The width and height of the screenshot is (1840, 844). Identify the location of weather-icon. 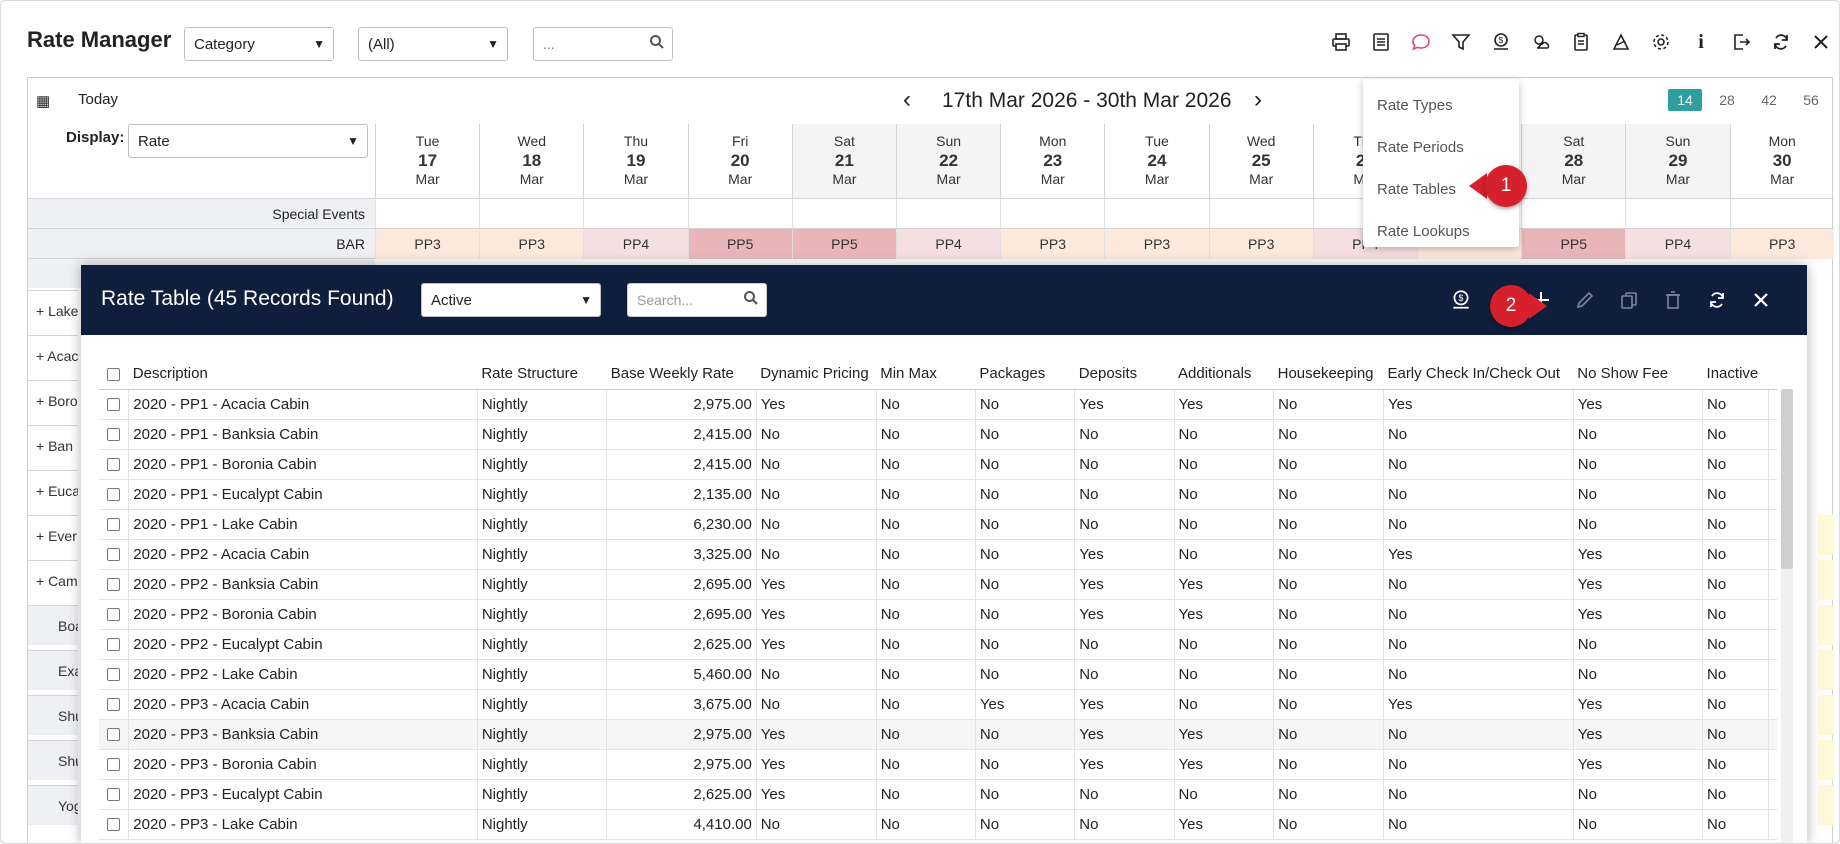
(1541, 42).